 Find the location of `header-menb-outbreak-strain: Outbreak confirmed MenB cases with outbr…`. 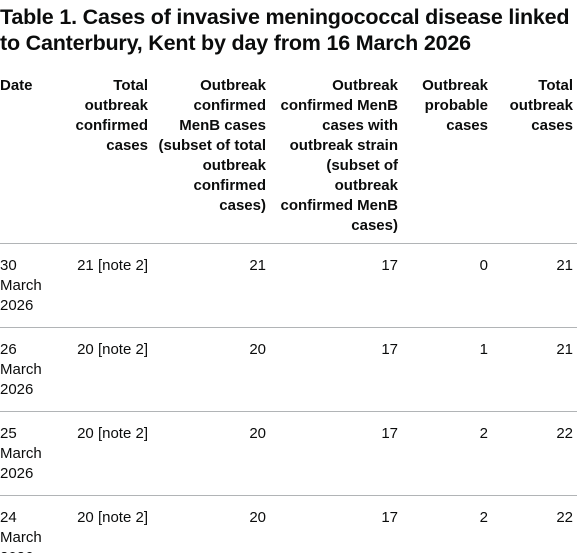

header-menb-outbreak-strain: Outbreak confirmed MenB cases with outbr… is located at coordinates (336, 157).